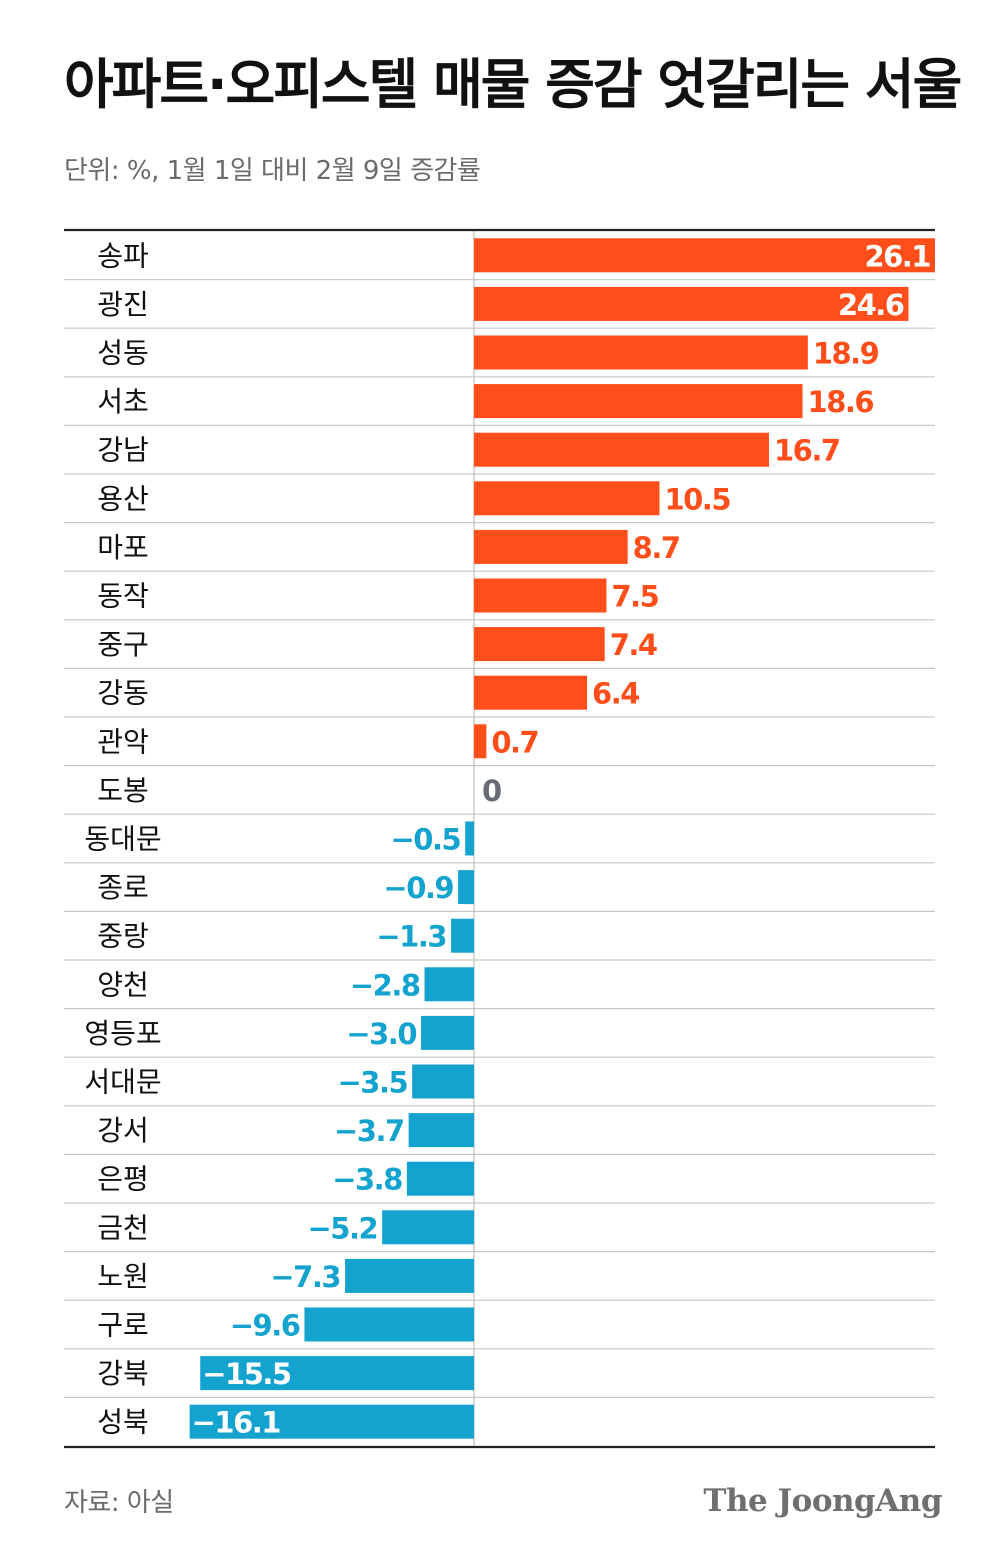  Describe the element at coordinates (123, 790) in the screenshot. I see `category-label: 도봉` at that location.